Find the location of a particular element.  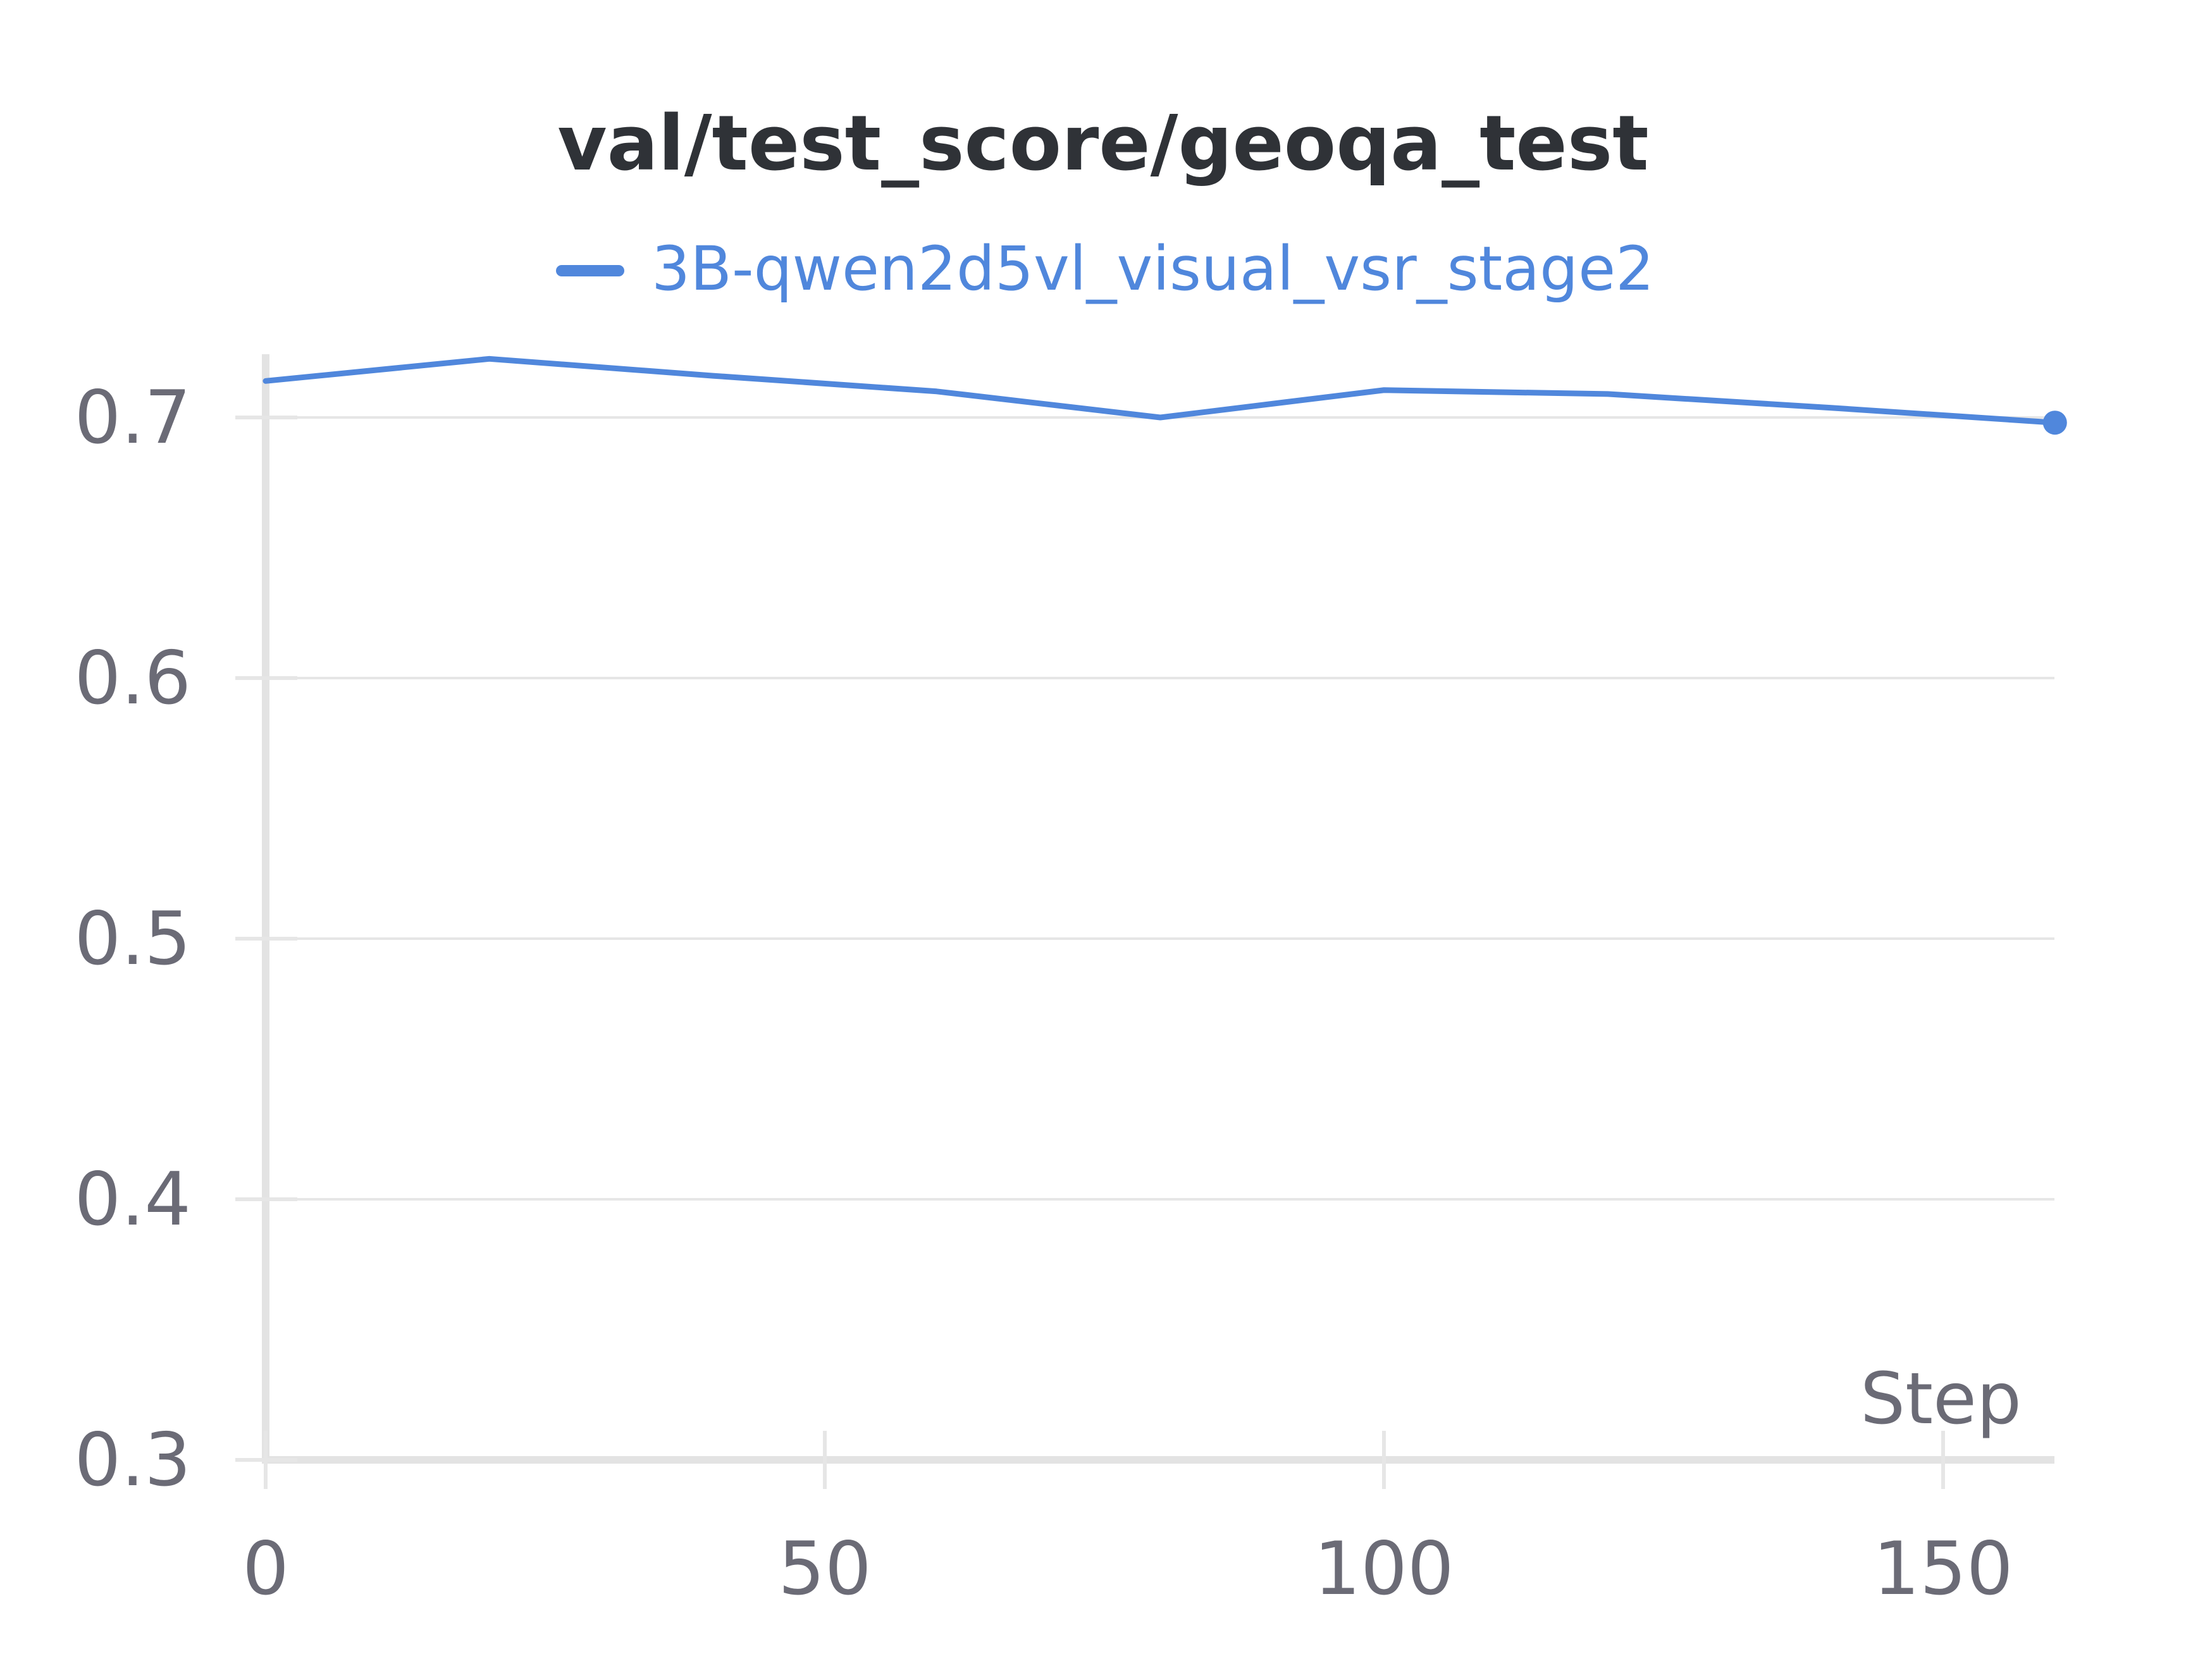

series-lines is located at coordinates (1164, 395).